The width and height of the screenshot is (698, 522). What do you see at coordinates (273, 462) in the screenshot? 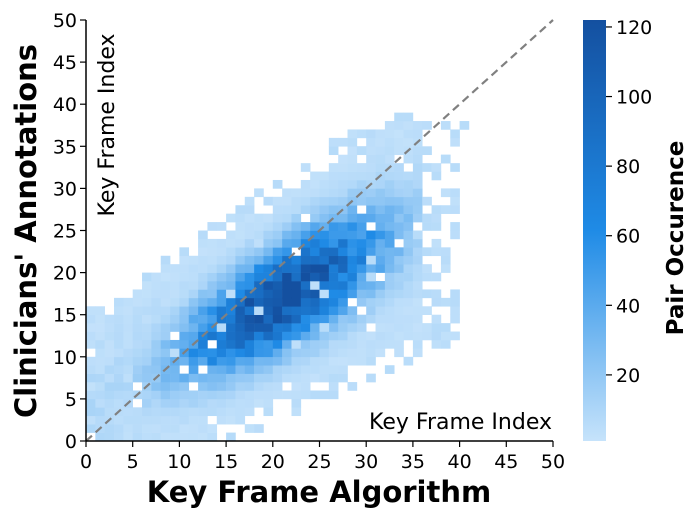
I see `x-tick-label: 20` at bounding box center [273, 462].